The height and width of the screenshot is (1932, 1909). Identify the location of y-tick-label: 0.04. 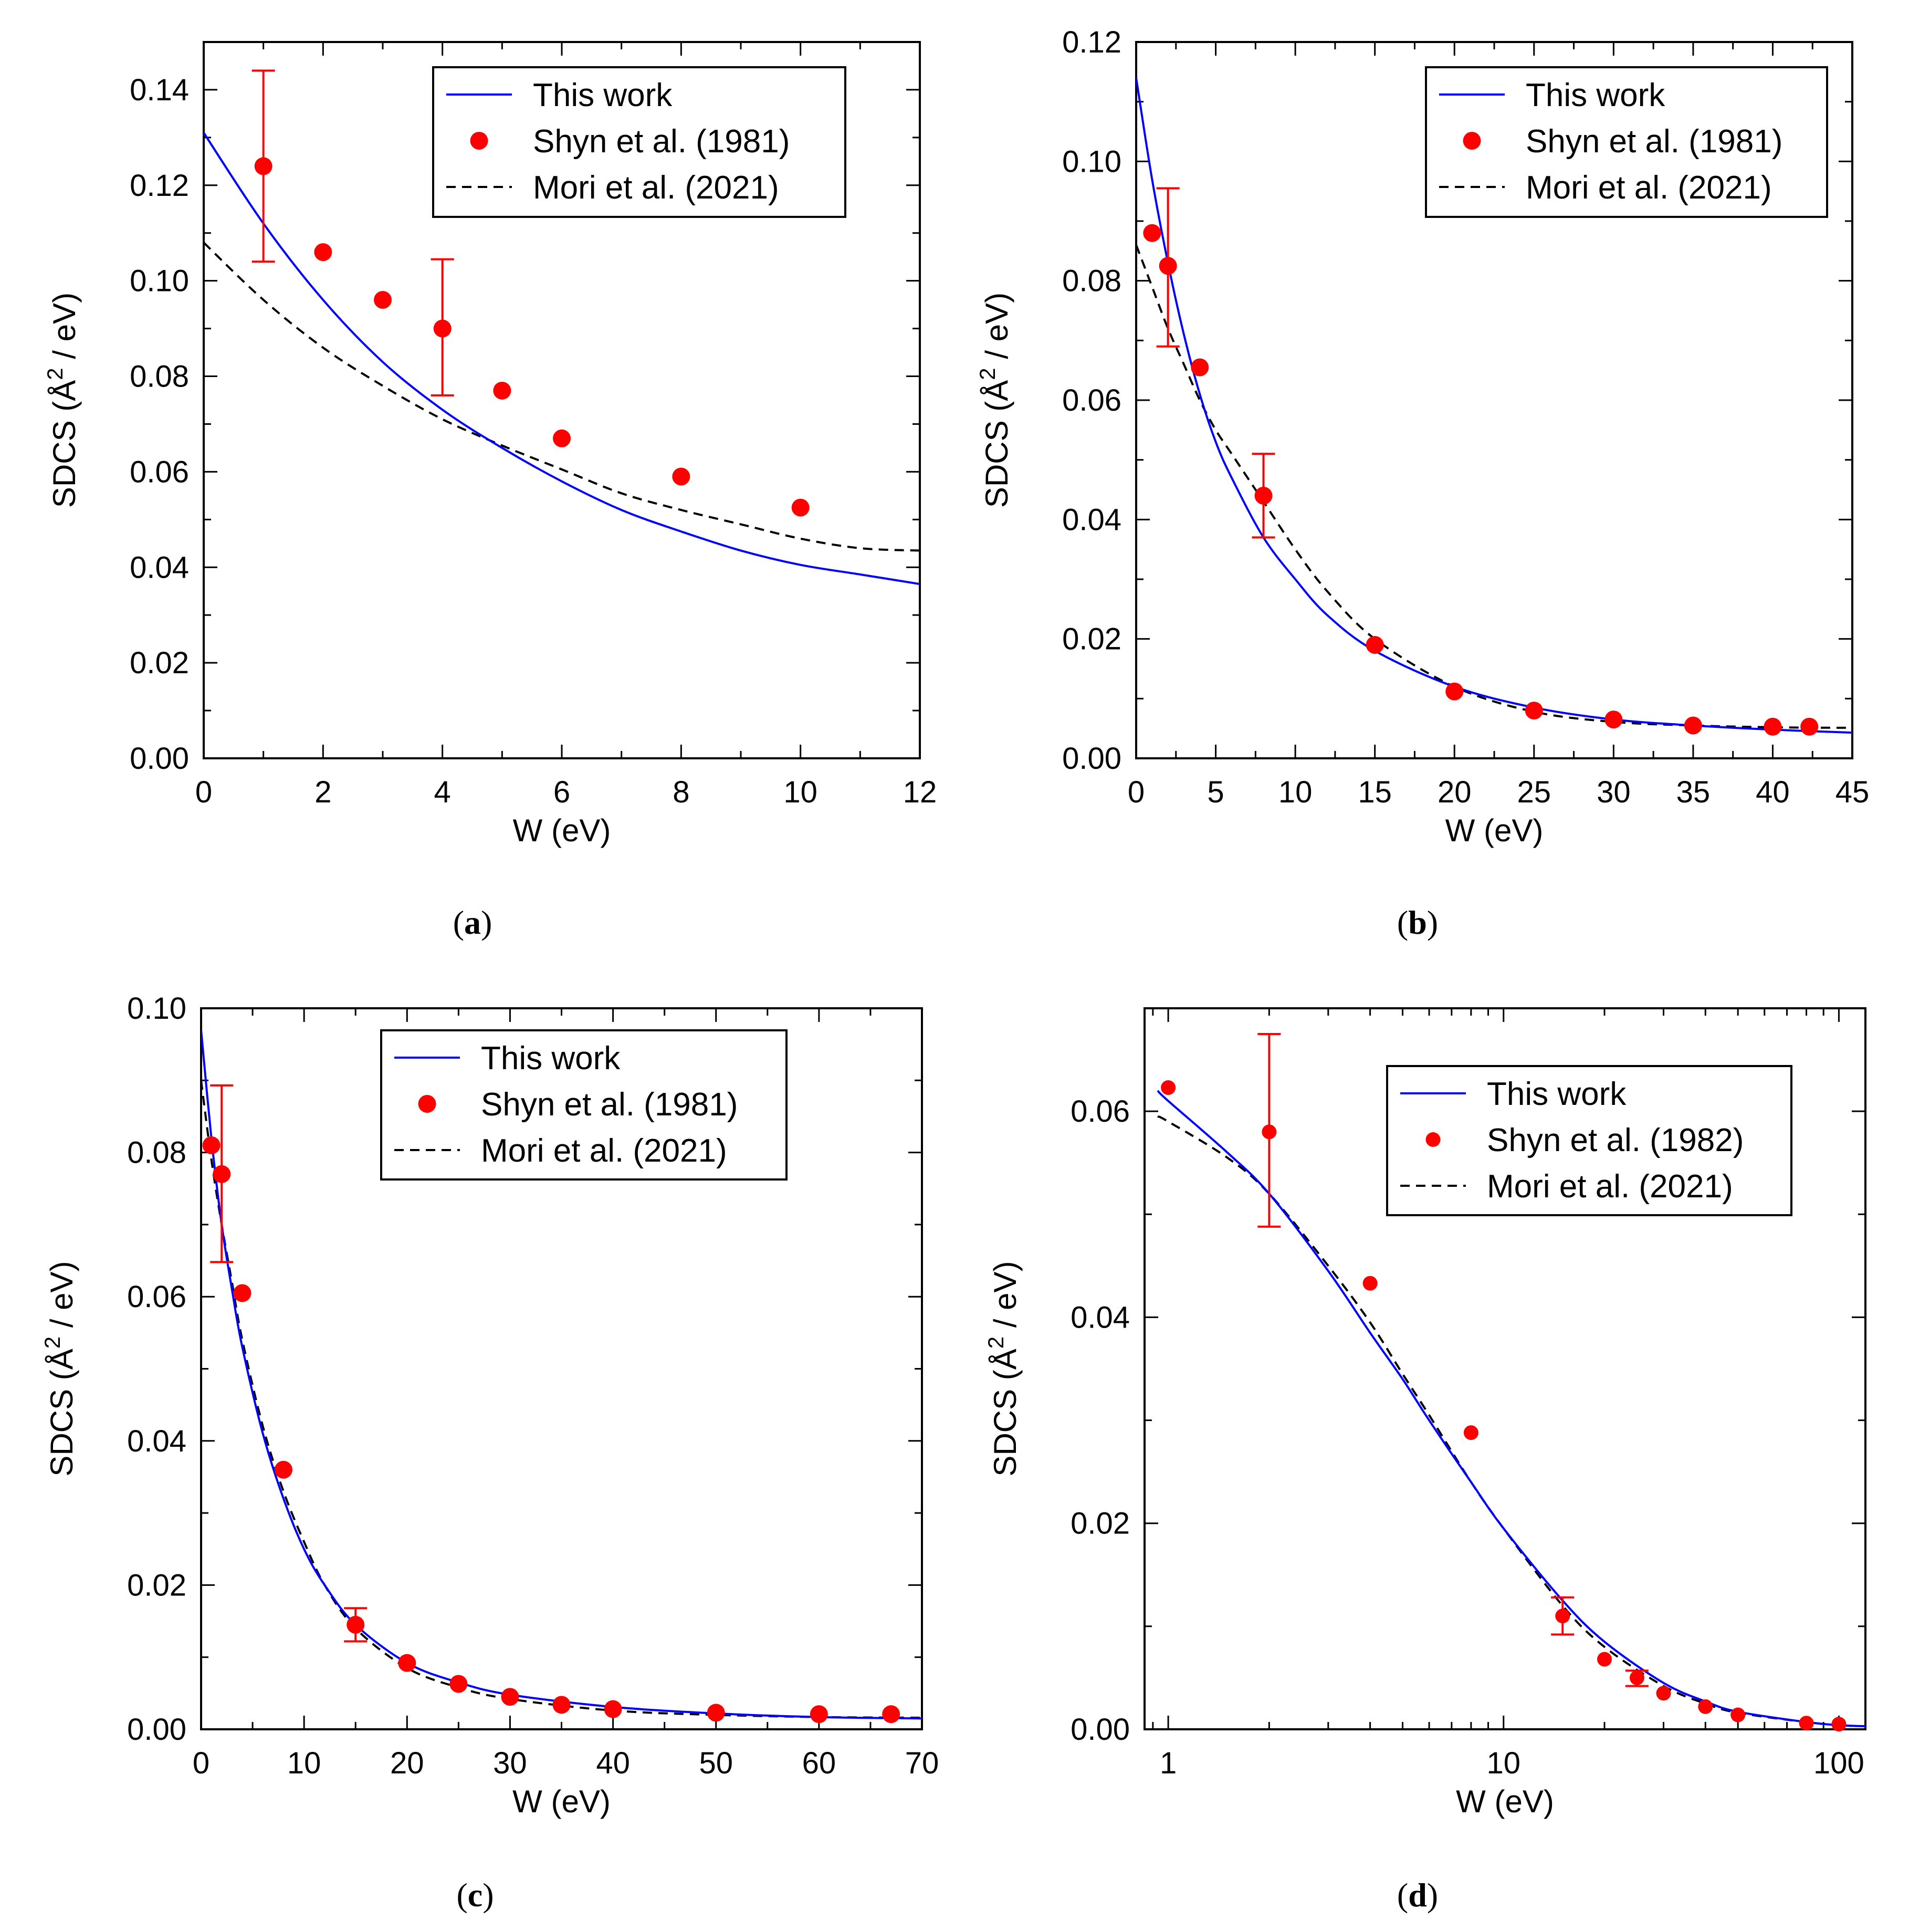
(156, 1441).